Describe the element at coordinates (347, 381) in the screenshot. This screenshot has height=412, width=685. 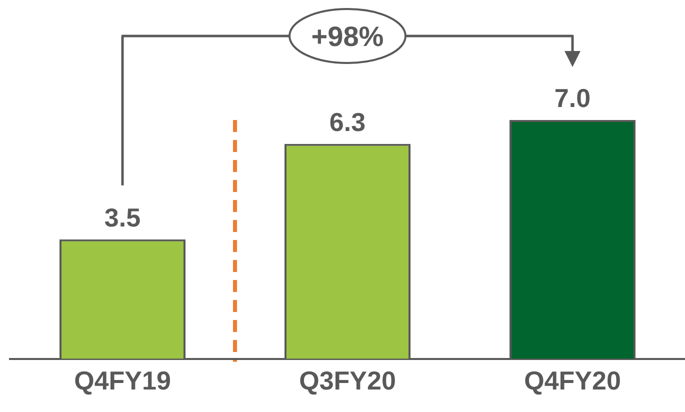
I see `x-tick-label: Q3FY20` at that location.